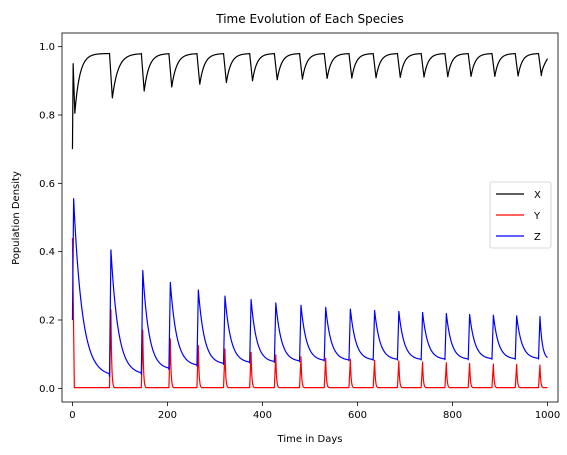  Describe the element at coordinates (262, 415) in the screenshot. I see `x-tick-label: 400` at that location.